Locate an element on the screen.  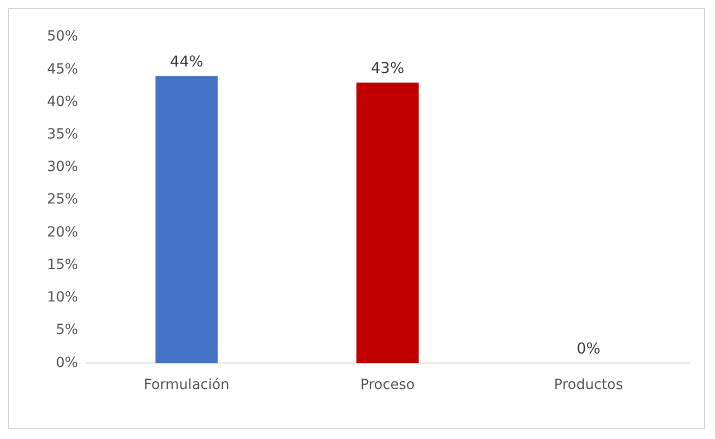
y-tick-label: 0% is located at coordinates (67, 362).